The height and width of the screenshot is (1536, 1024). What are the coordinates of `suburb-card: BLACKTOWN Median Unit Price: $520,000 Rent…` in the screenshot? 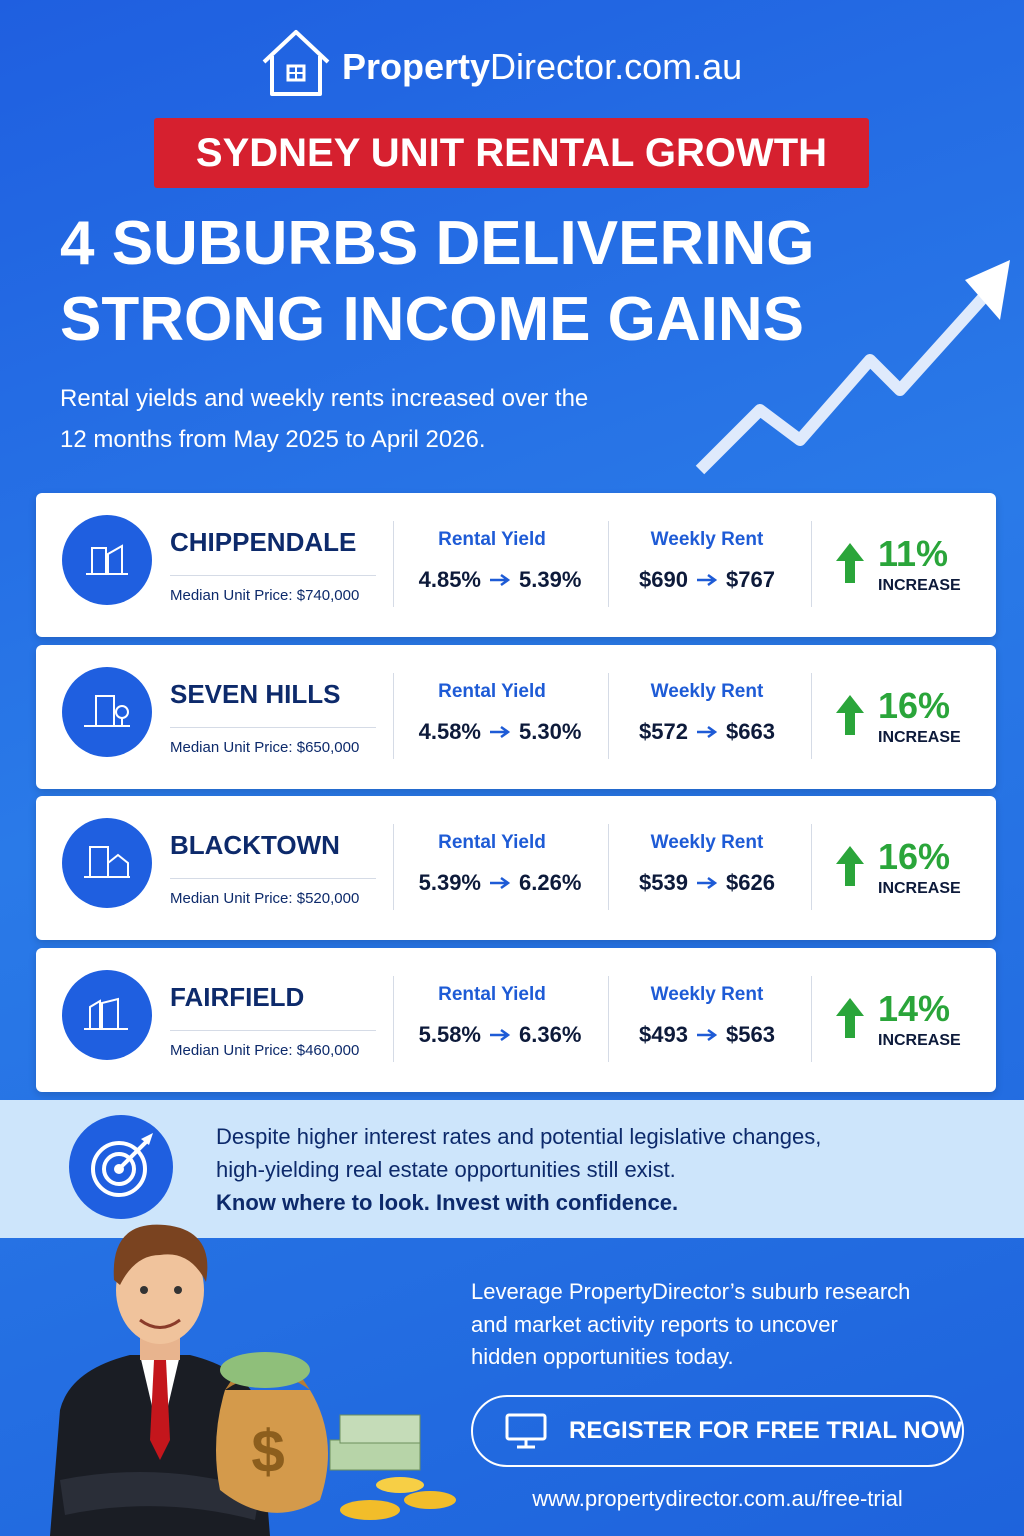 It's located at (516, 868).